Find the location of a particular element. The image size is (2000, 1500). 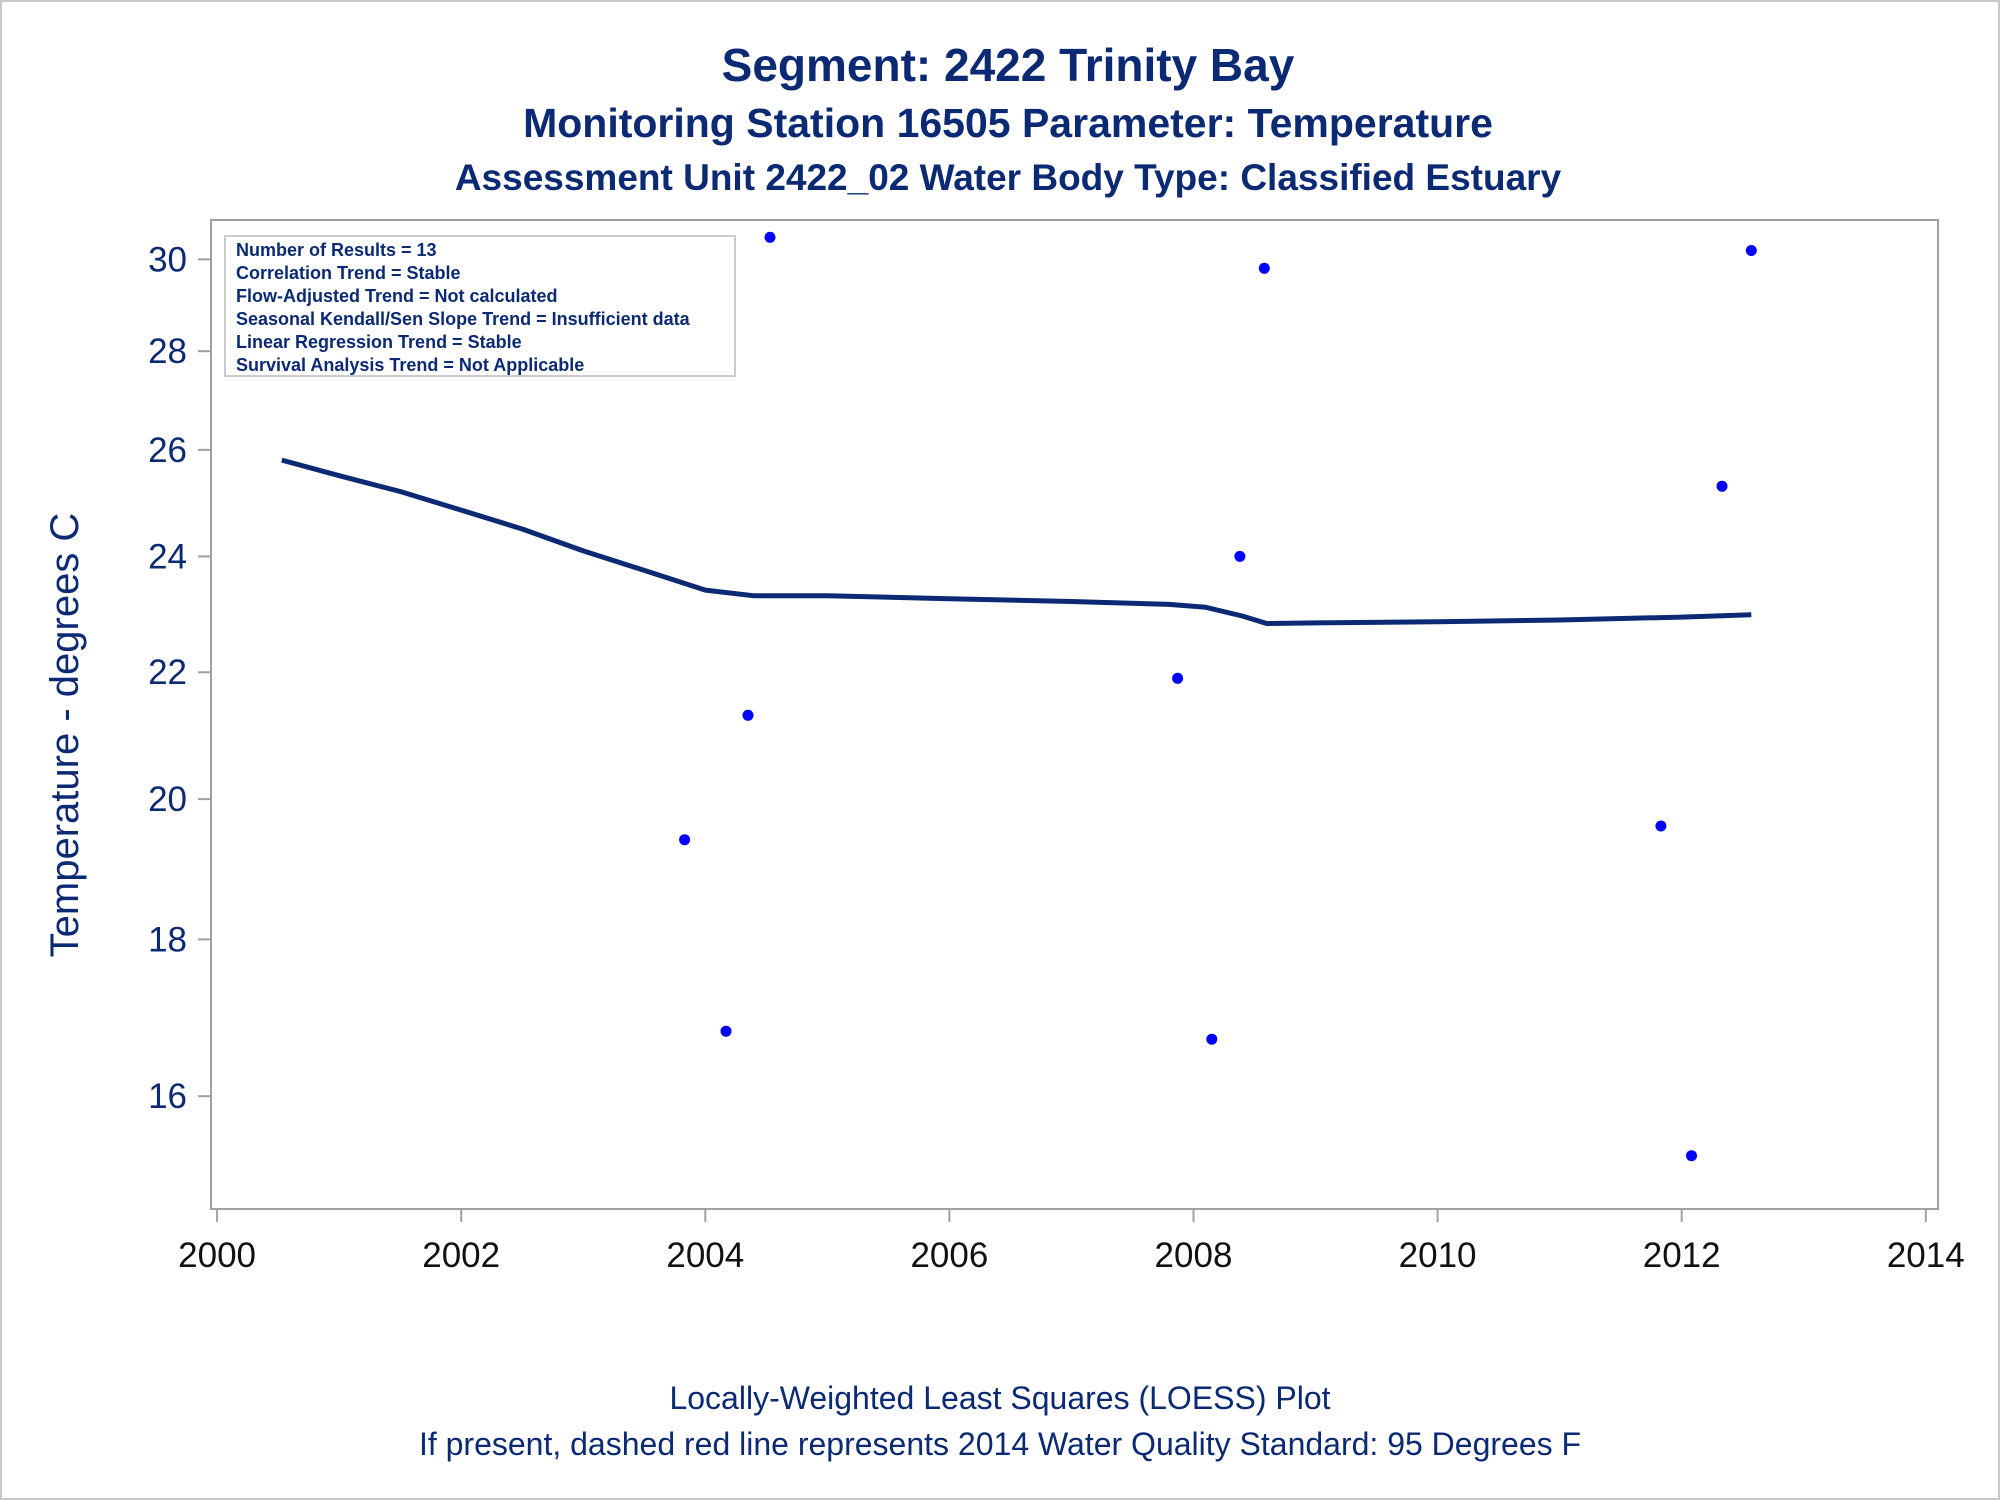

y-tick-label: 22 is located at coordinates (167, 672).